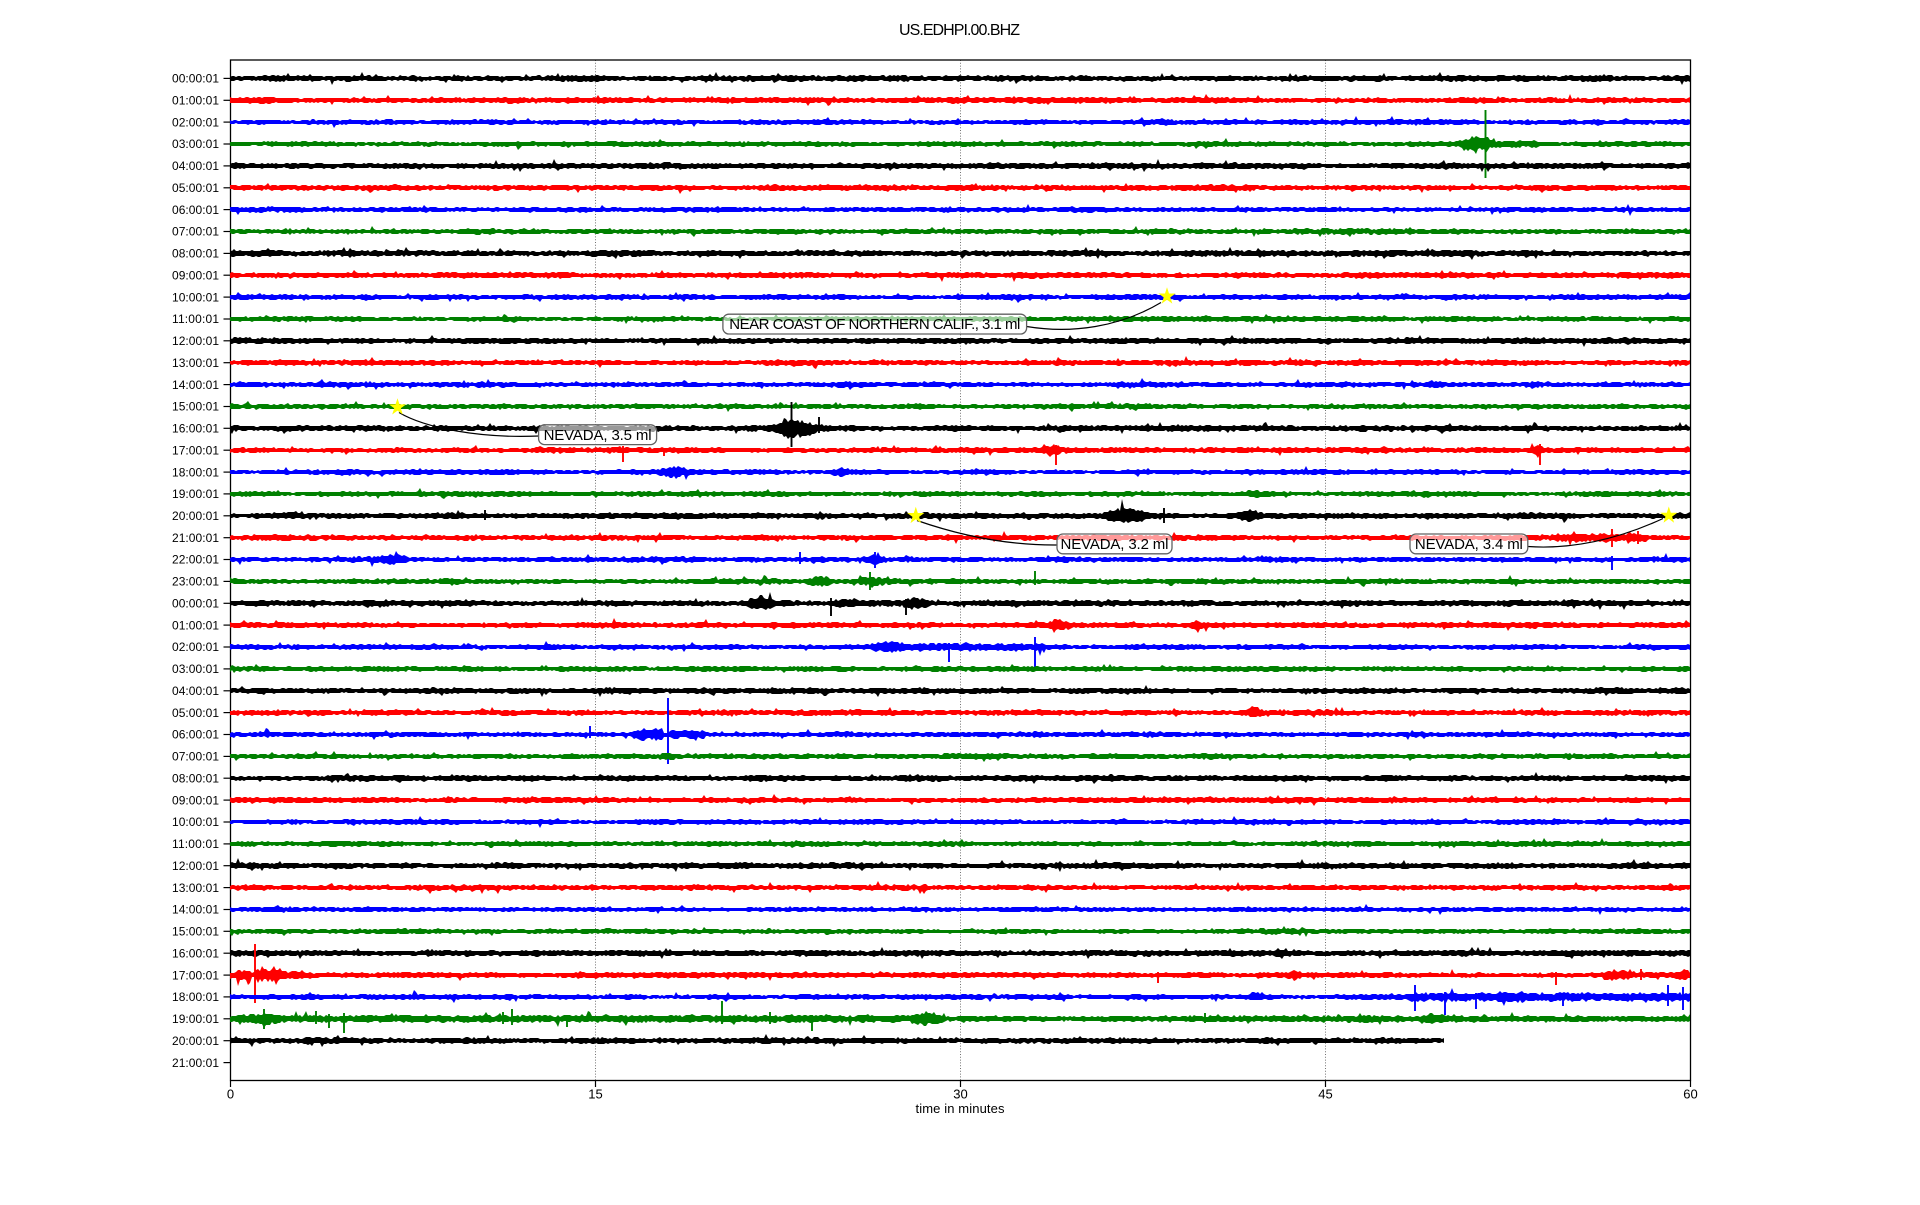 The height and width of the screenshot is (1205, 1920). I want to click on svg-text: 30, so click(960, 1094).